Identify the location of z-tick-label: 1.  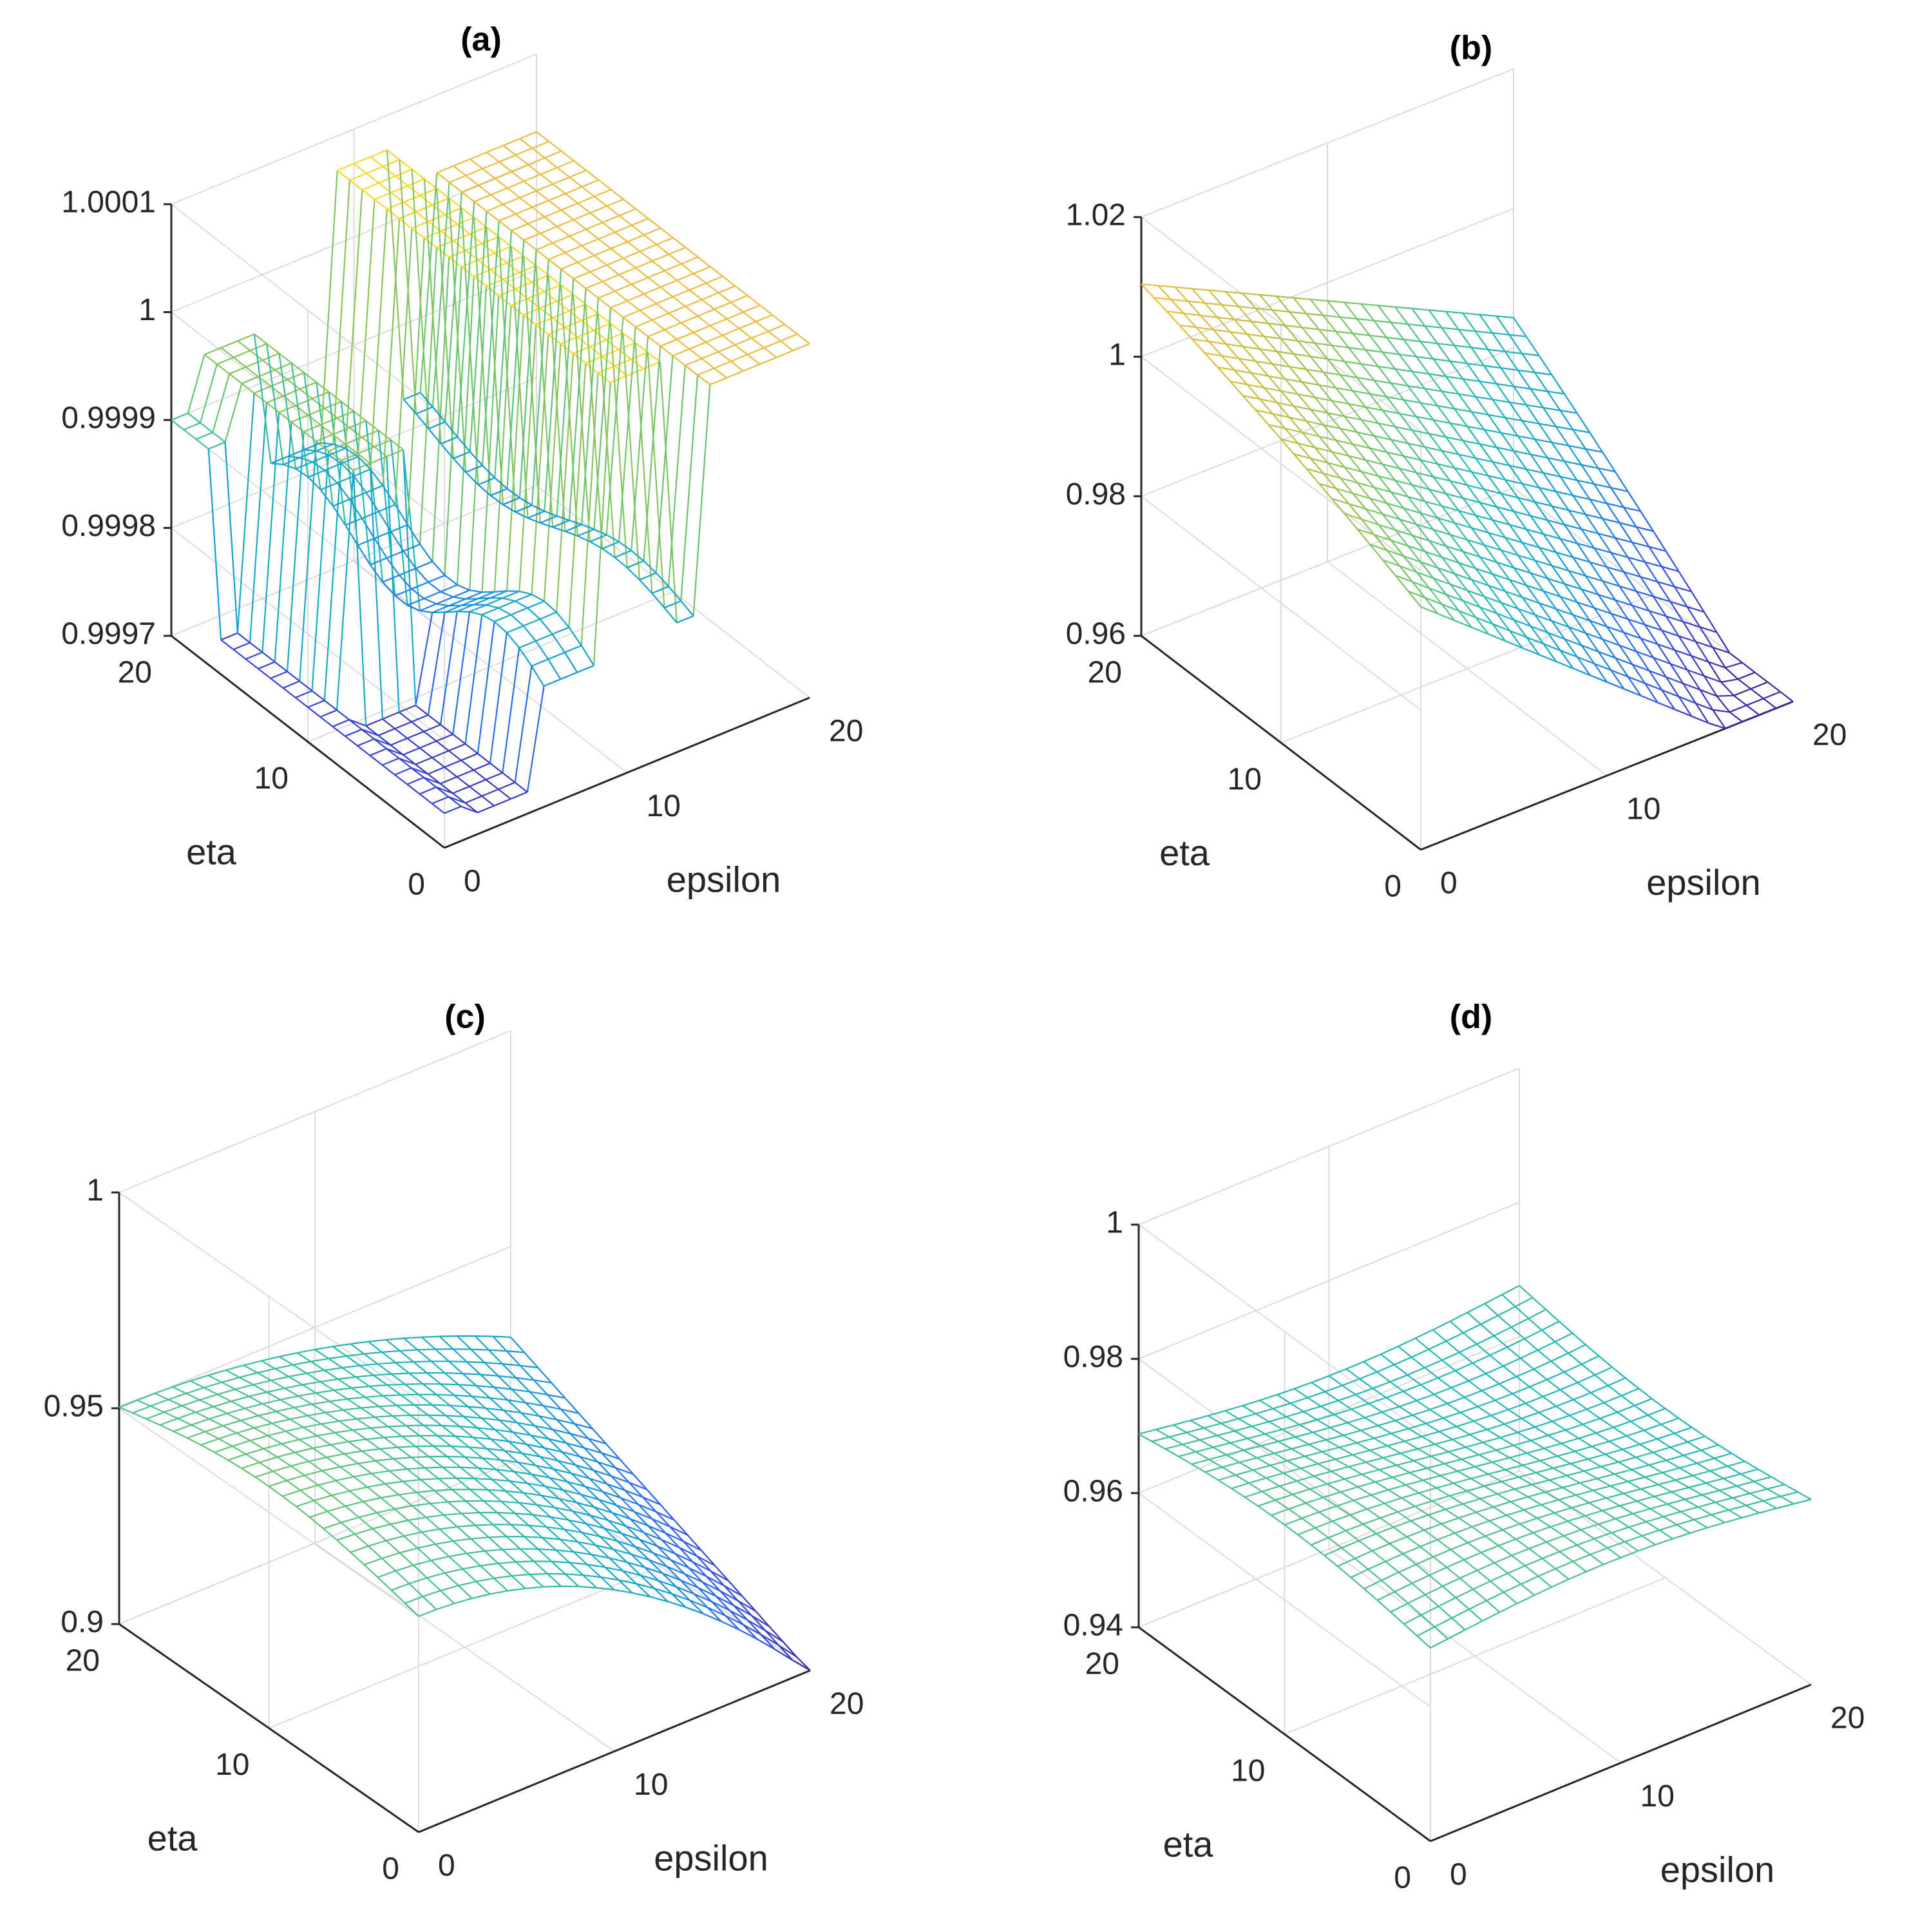
(95, 1191).